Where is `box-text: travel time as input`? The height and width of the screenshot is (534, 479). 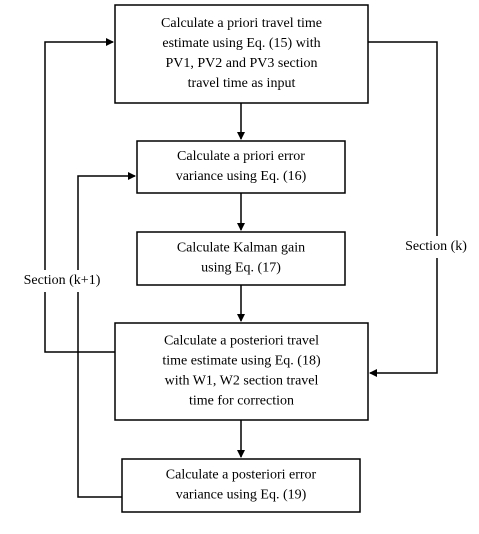 box-text: travel time as input is located at coordinates (242, 83).